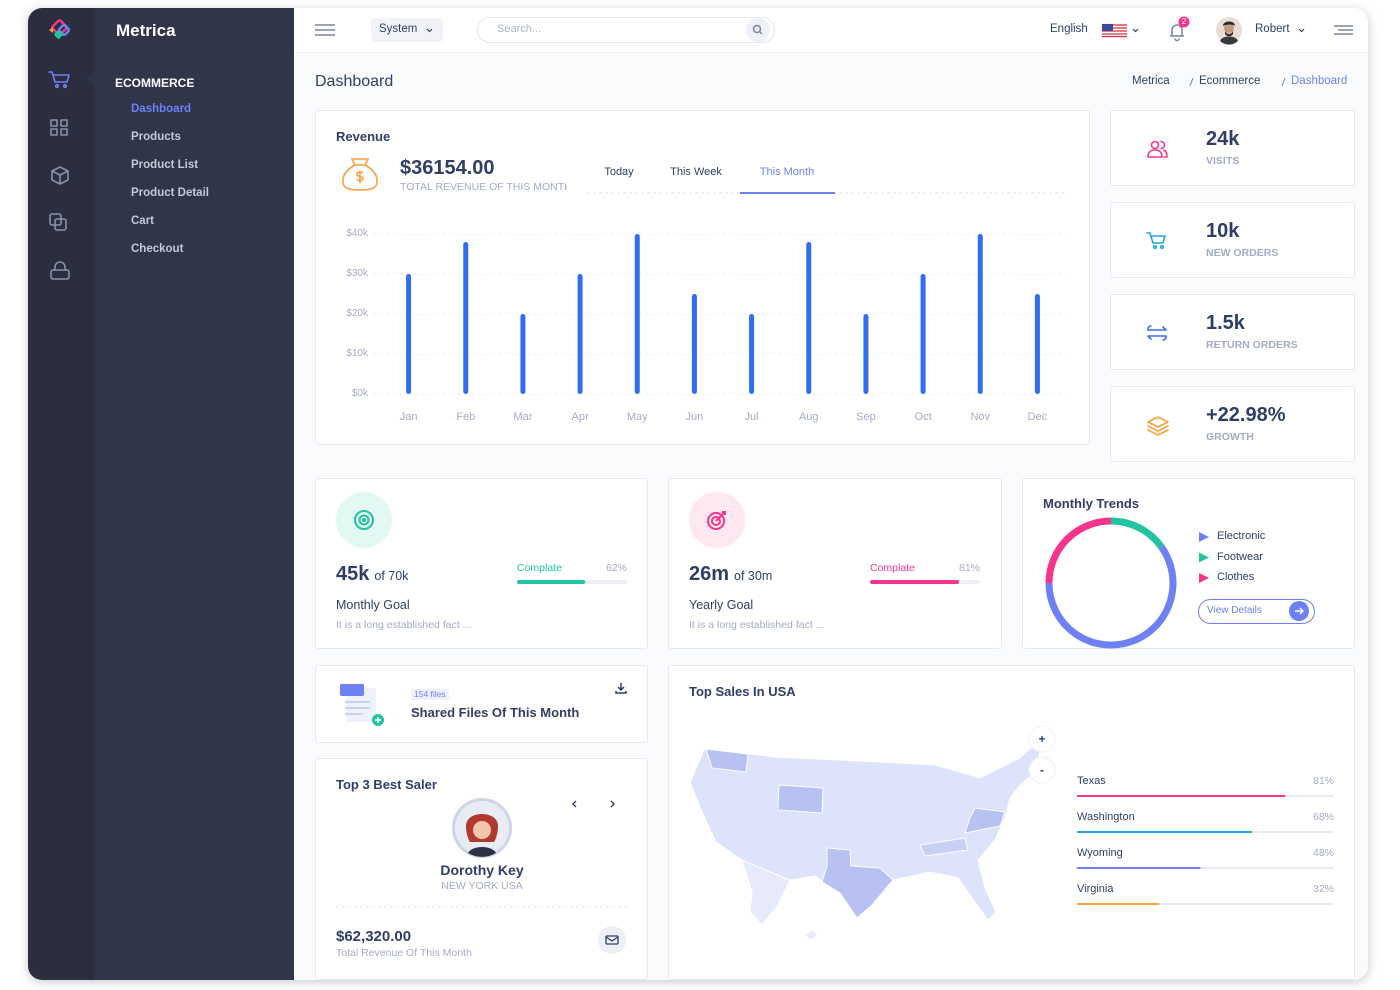  What do you see at coordinates (373, 605) in the screenshot?
I see `goal-title: Monthly Goal` at bounding box center [373, 605].